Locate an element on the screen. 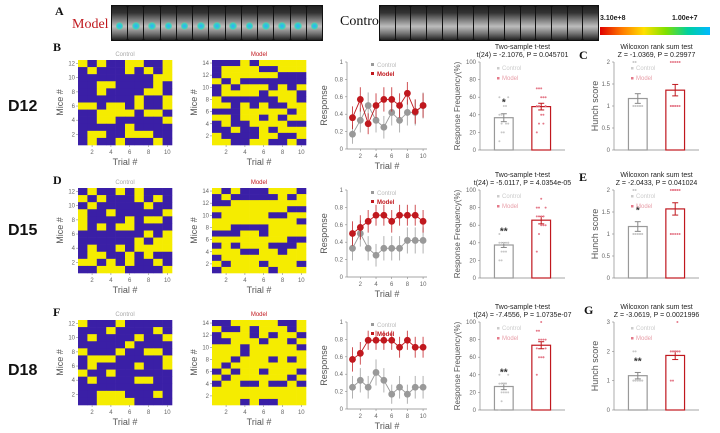  x-tick-label: 4 is located at coordinates (111, 413).